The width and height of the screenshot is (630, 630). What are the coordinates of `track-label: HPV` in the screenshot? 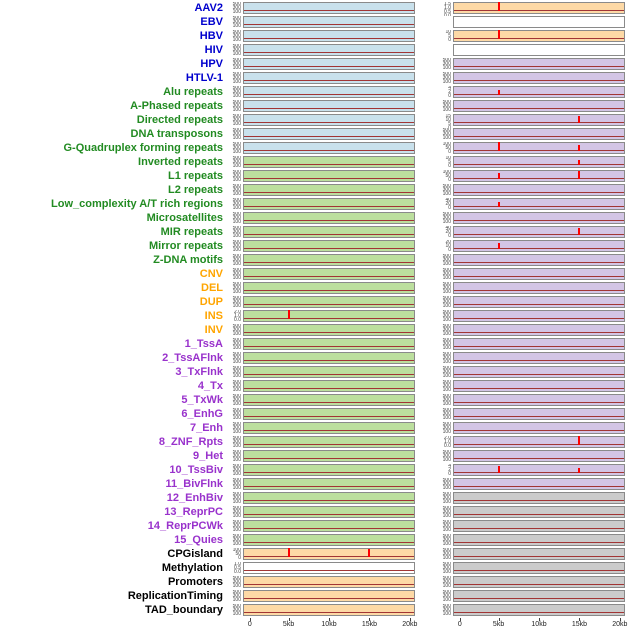 It's located at (211, 64).